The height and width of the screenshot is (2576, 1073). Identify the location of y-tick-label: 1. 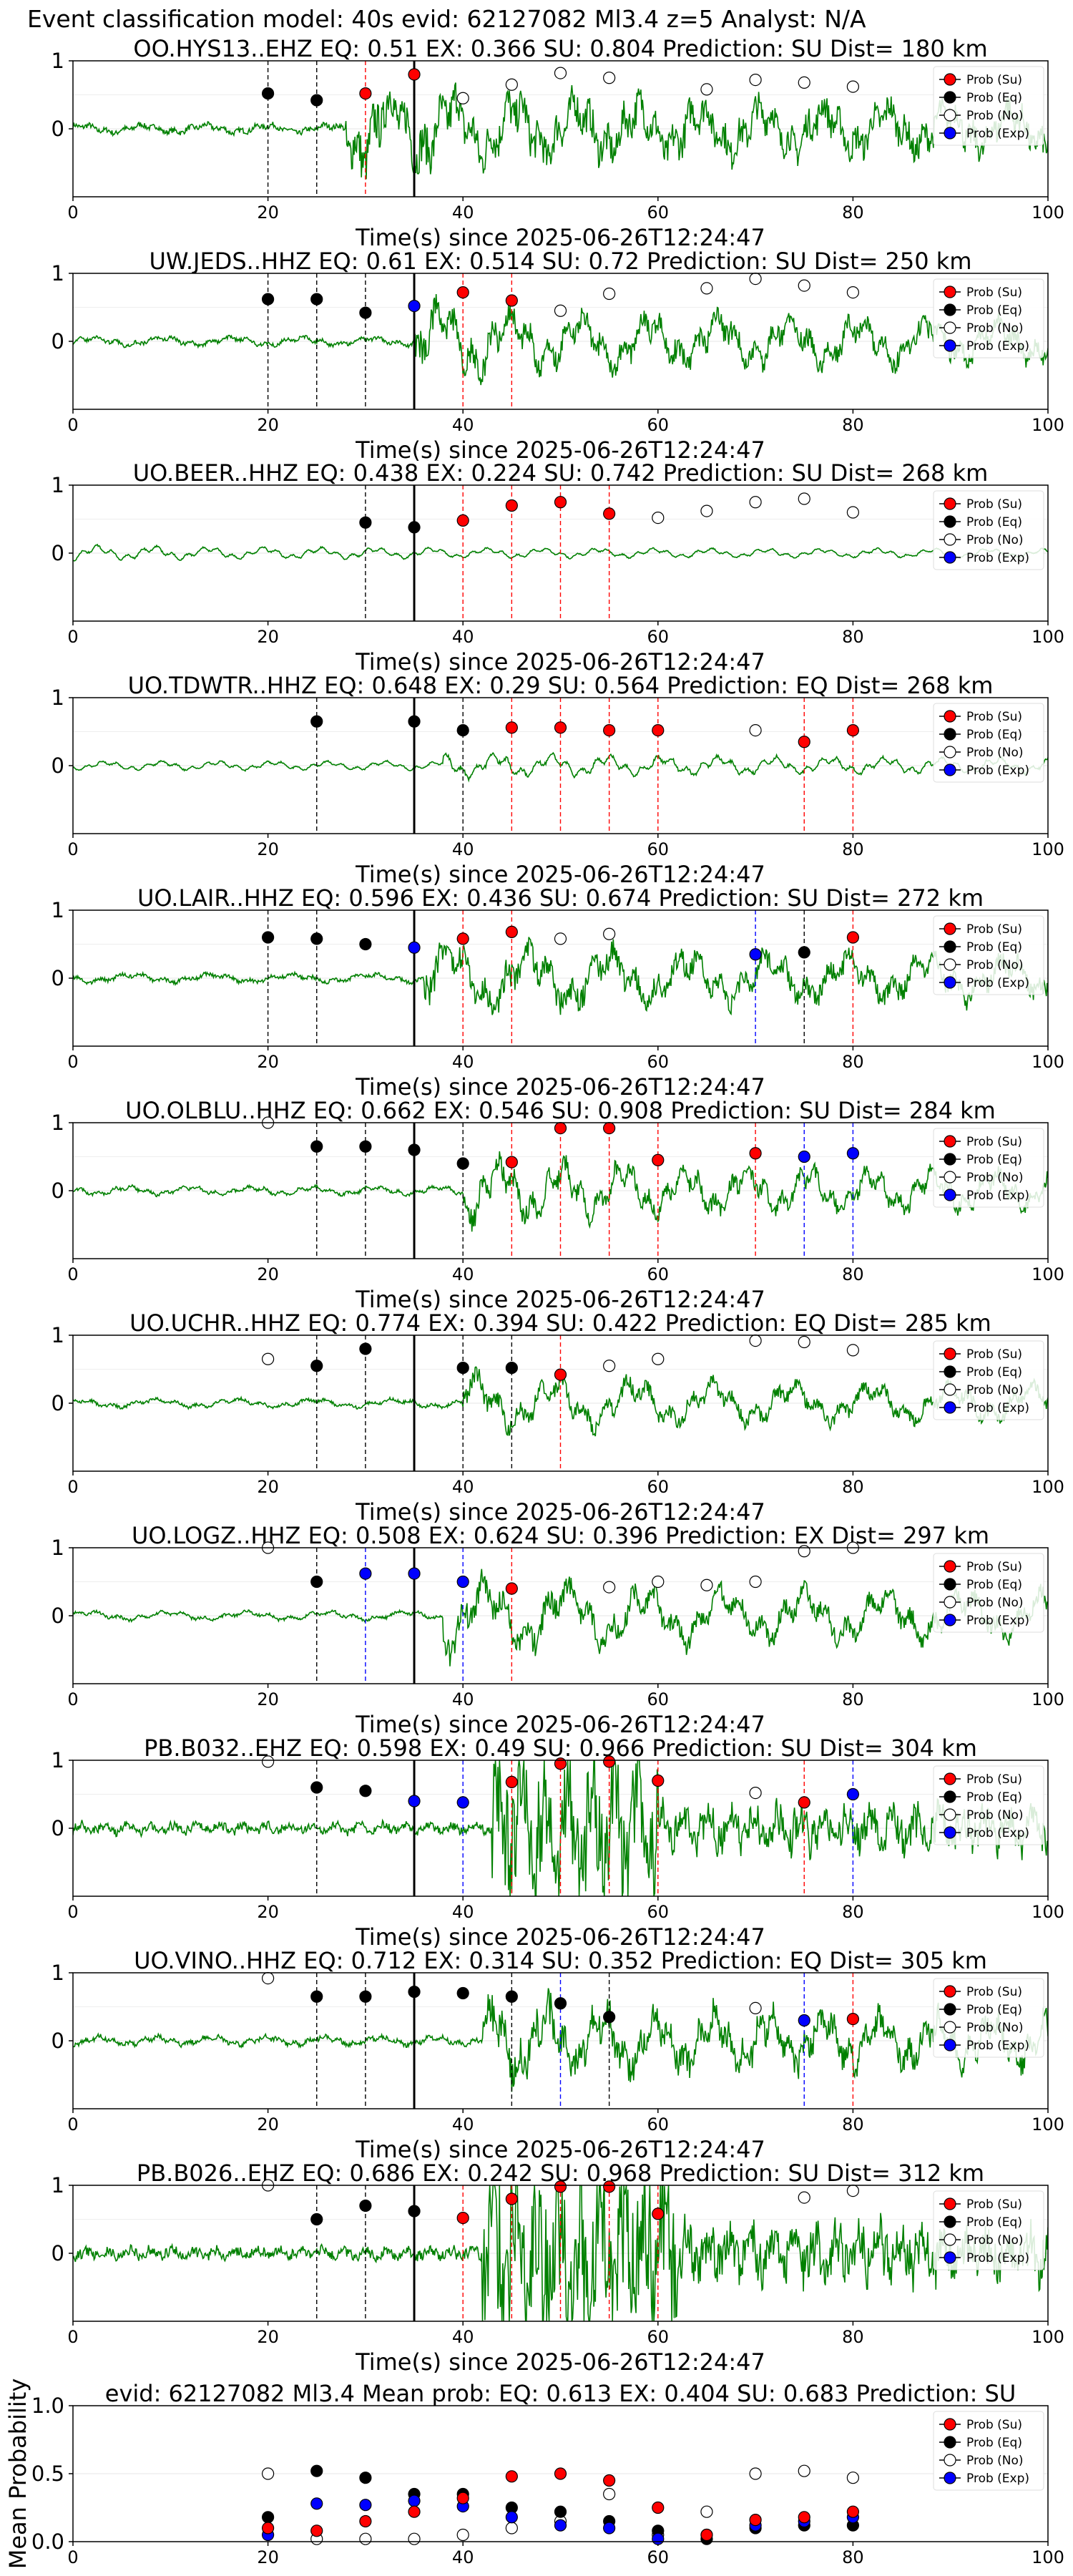
(58, 910).